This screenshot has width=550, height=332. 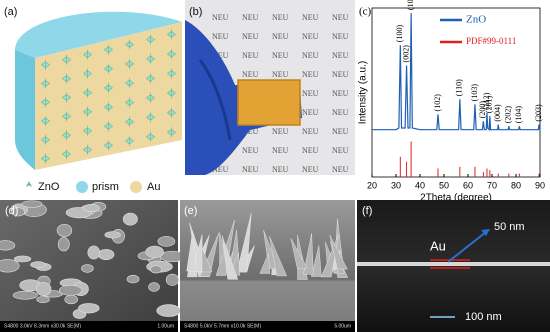 What do you see at coordinates (153, 187) in the screenshot?
I see `legend-label: Au` at bounding box center [153, 187].